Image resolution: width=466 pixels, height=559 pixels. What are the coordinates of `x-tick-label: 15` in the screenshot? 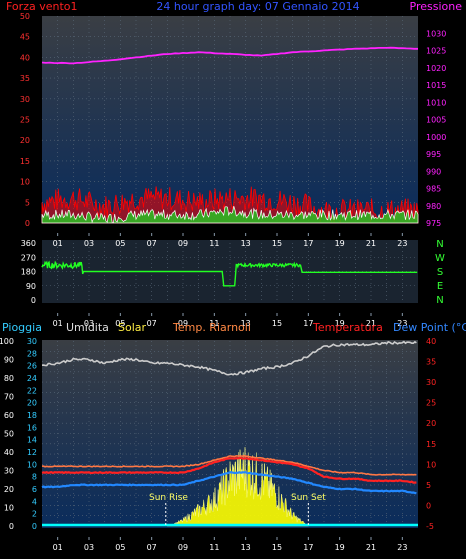 It's located at (277, 323).